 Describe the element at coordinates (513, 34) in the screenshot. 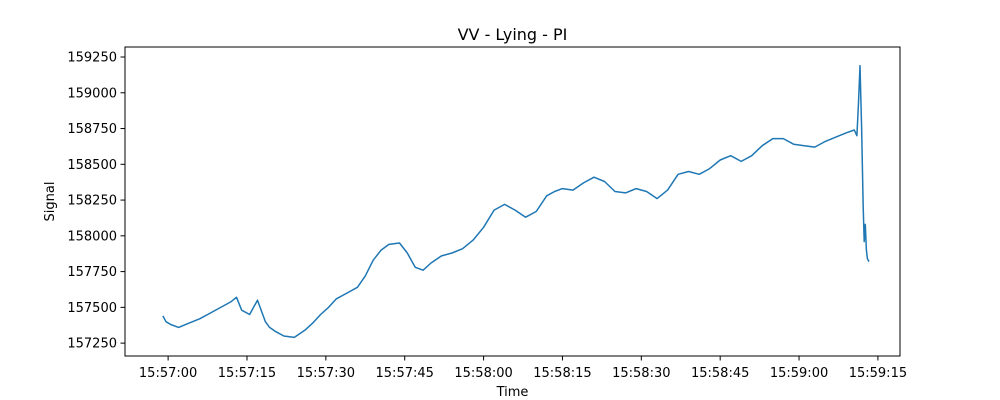

I see `chart-title: VV - Lying - PI` at that location.